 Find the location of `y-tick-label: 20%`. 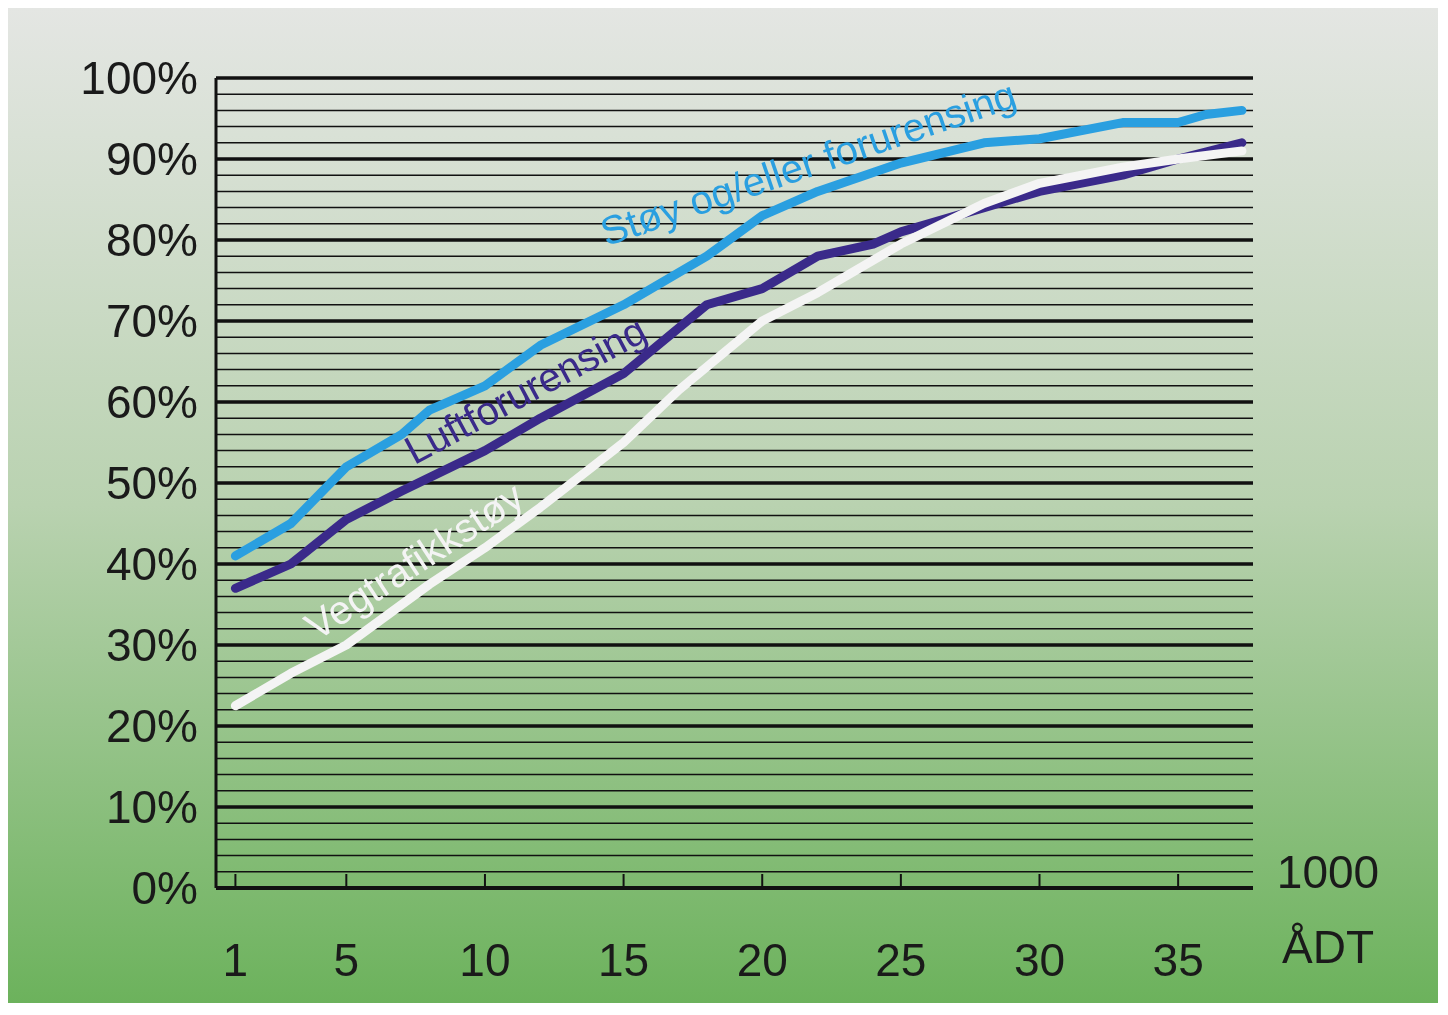

y-tick-label: 20% is located at coordinates (151, 726).